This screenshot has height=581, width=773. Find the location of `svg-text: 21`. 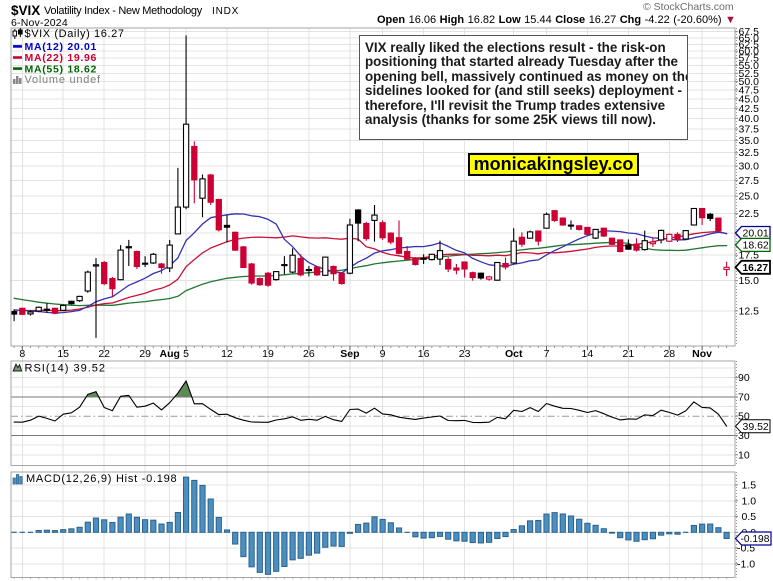

svg-text: 21 is located at coordinates (629, 354).